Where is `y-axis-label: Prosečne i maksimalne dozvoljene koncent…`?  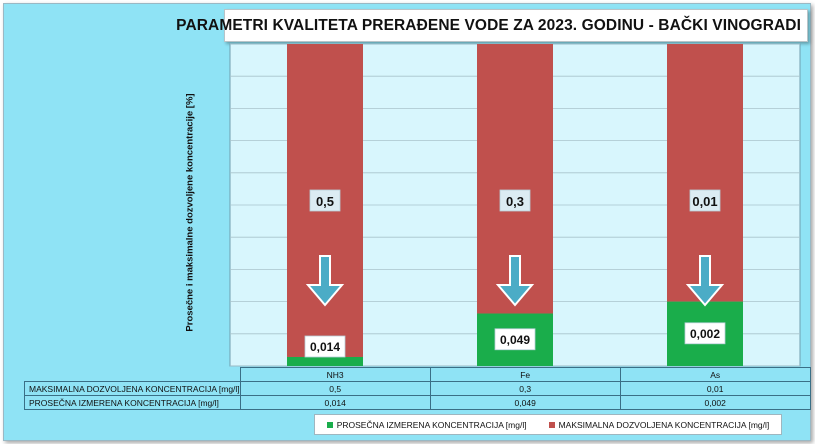 y-axis-label: Prosečne i maksimalne dozvoljene koncent… is located at coordinates (190, 212).